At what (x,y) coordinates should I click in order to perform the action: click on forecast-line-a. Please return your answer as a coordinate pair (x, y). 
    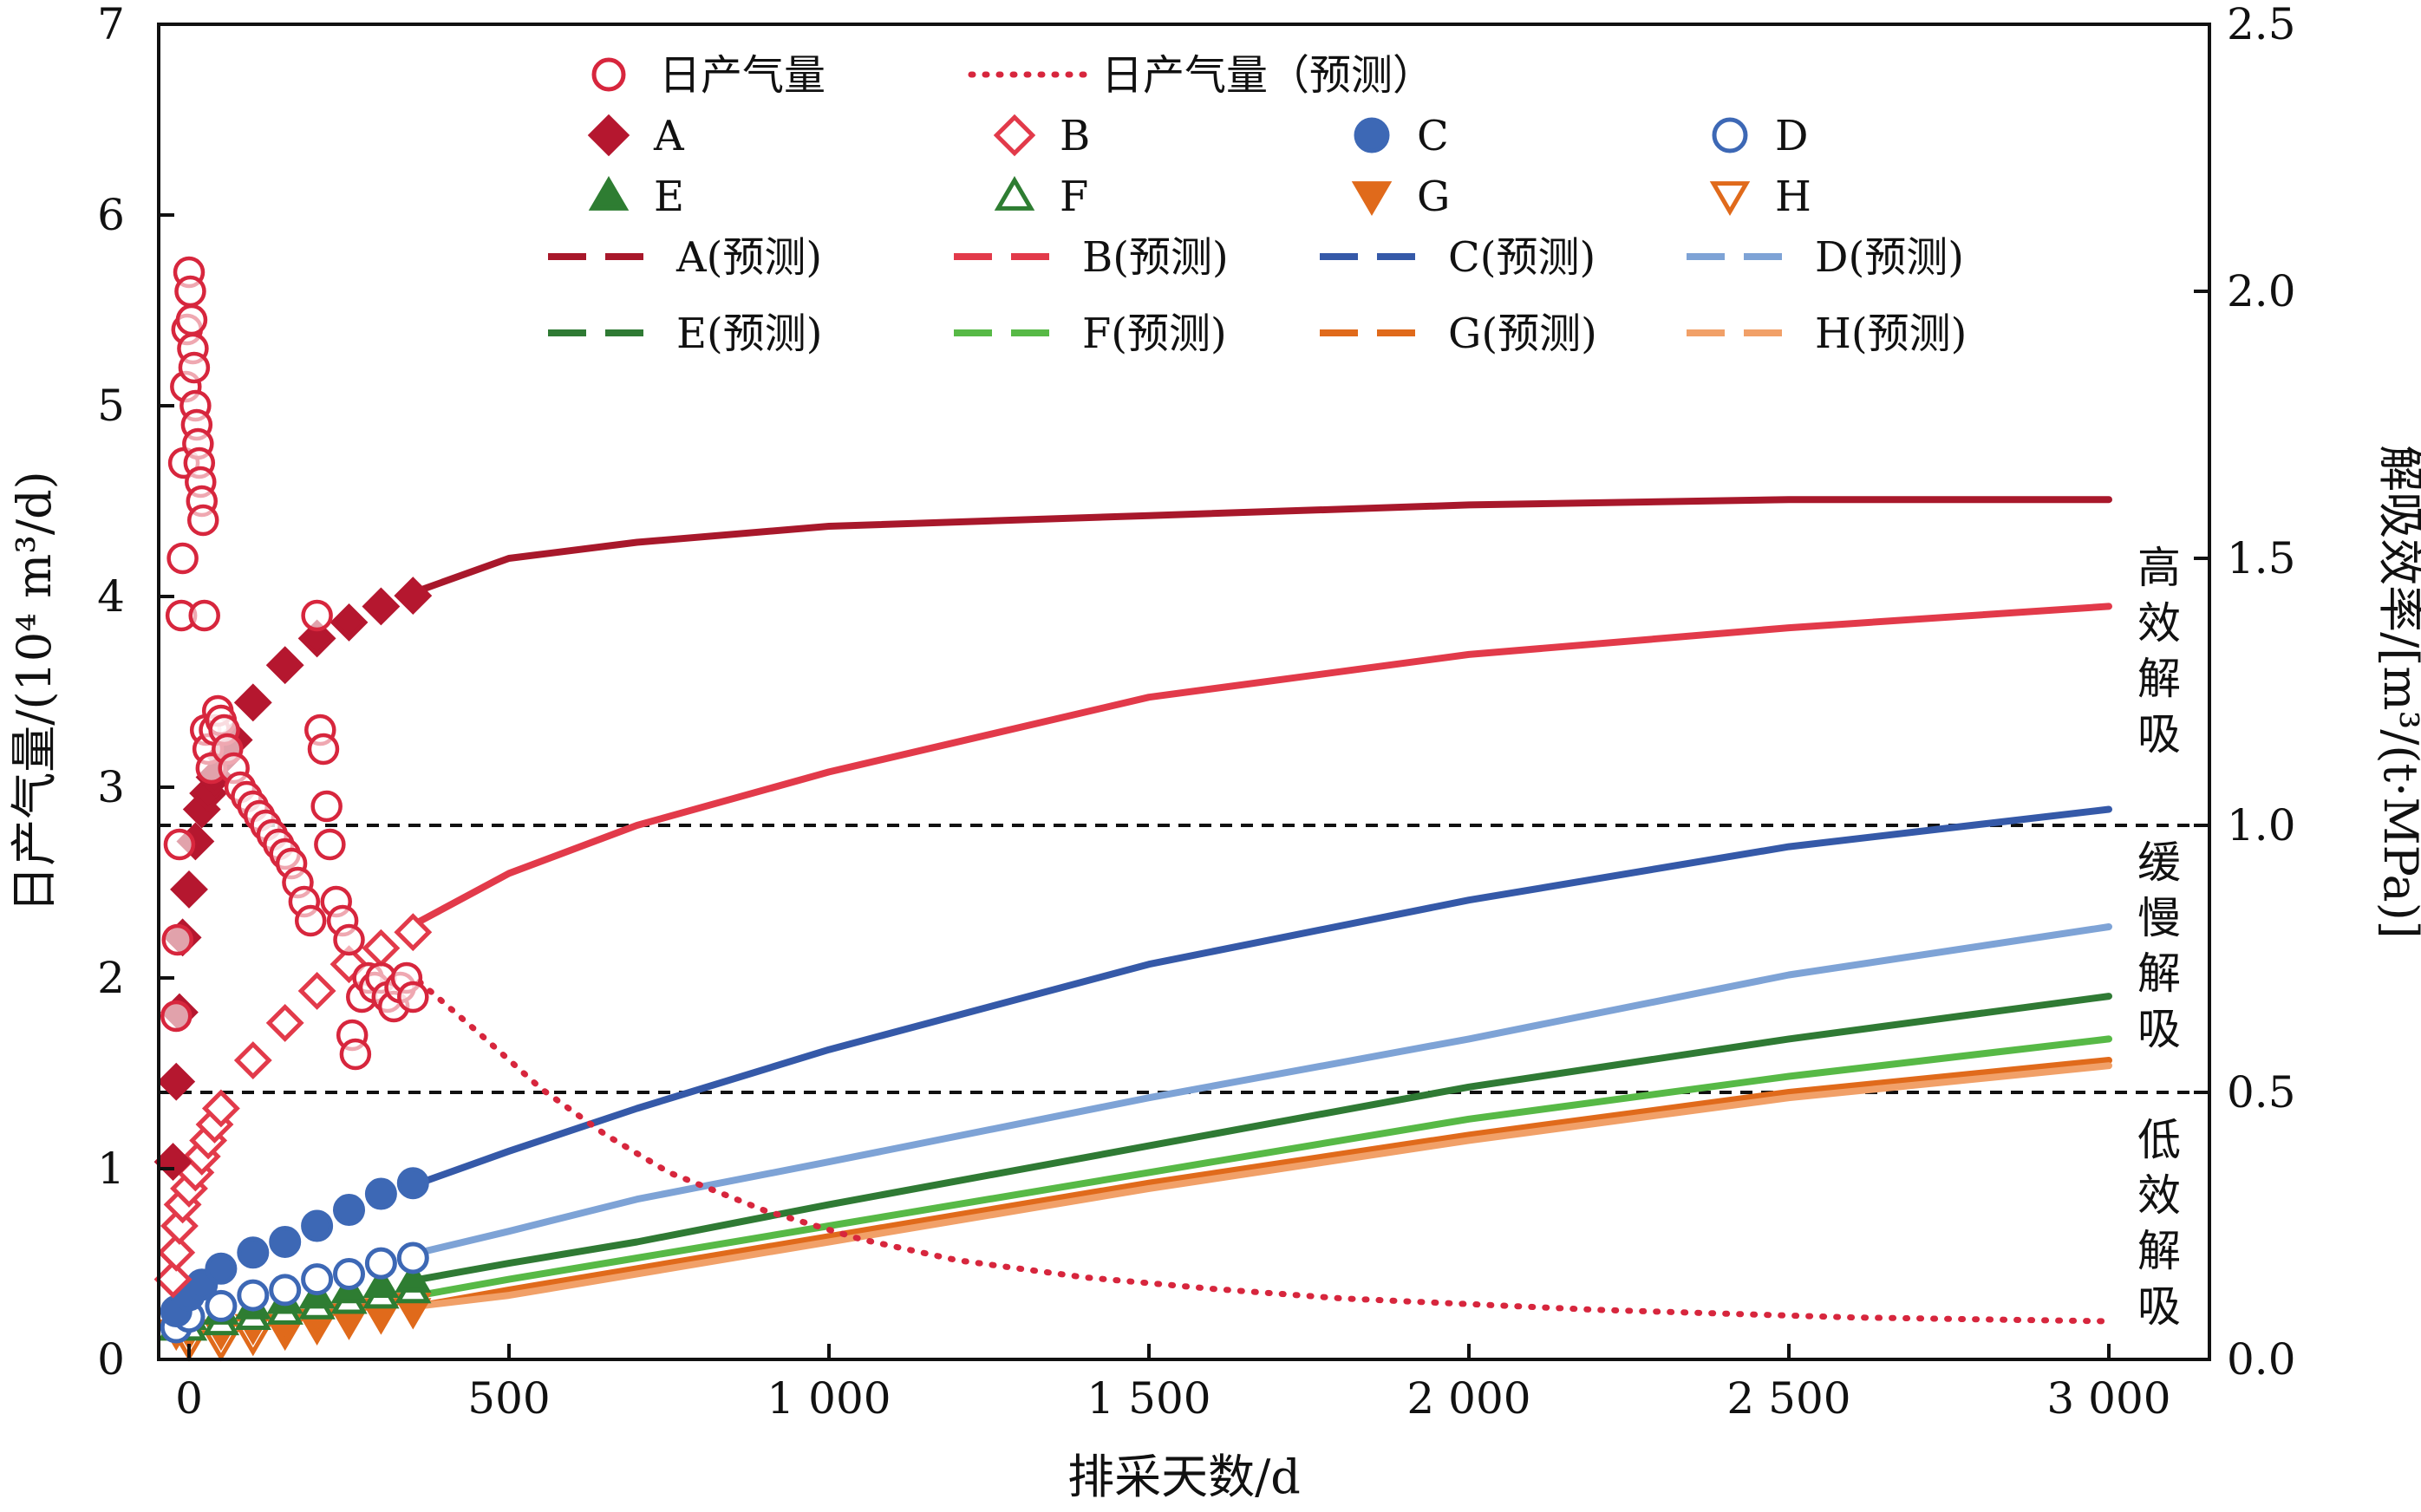
    Looking at the image, I should click on (1263, 545).